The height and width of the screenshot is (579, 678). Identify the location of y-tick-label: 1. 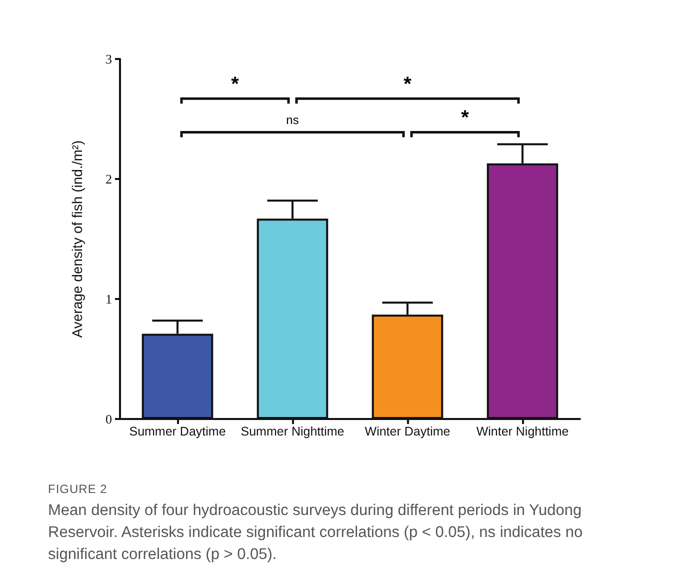
(109, 299).